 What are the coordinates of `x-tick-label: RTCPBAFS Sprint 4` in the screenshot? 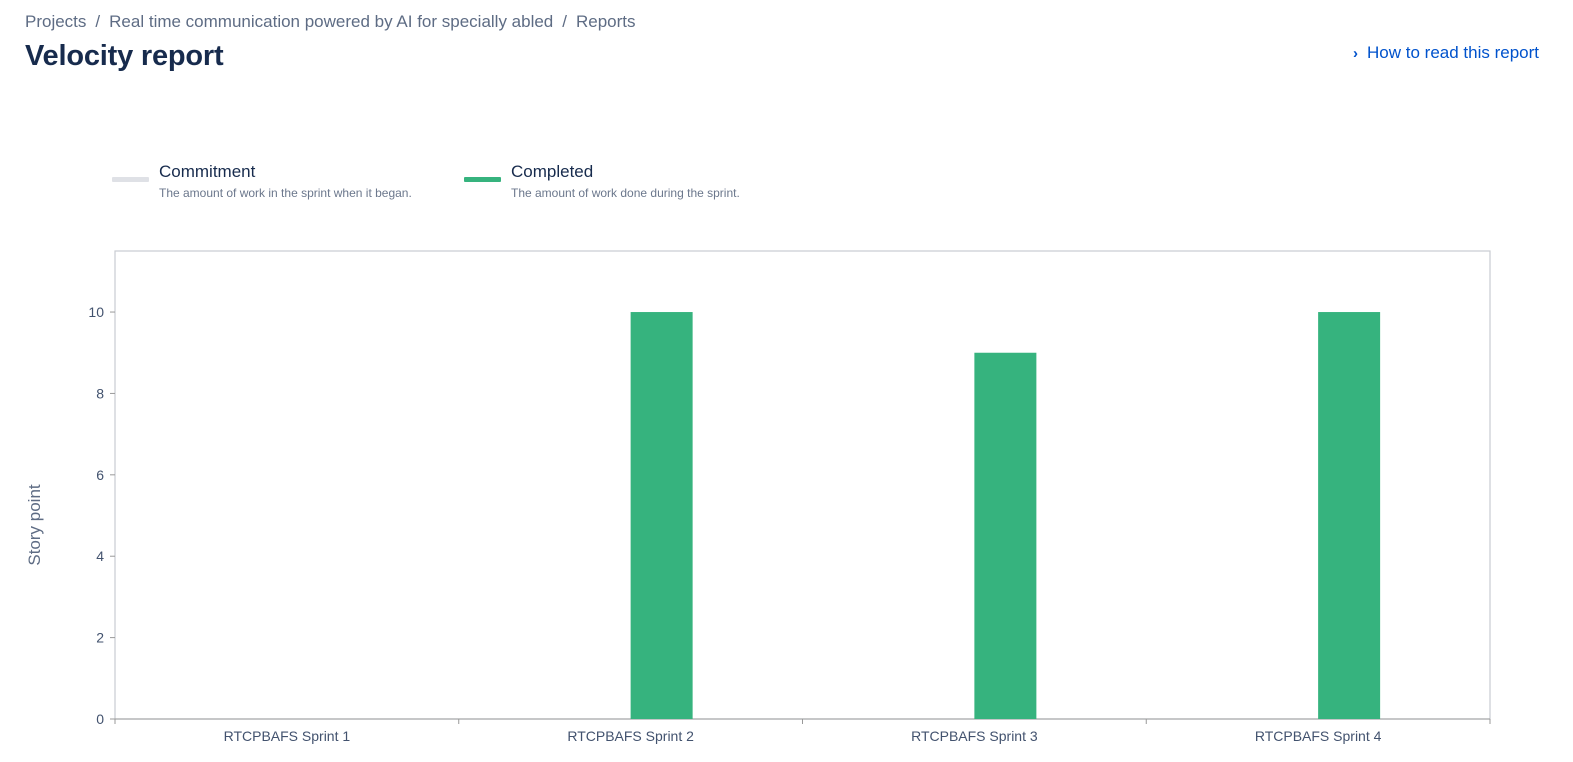 It's located at (1318, 736).